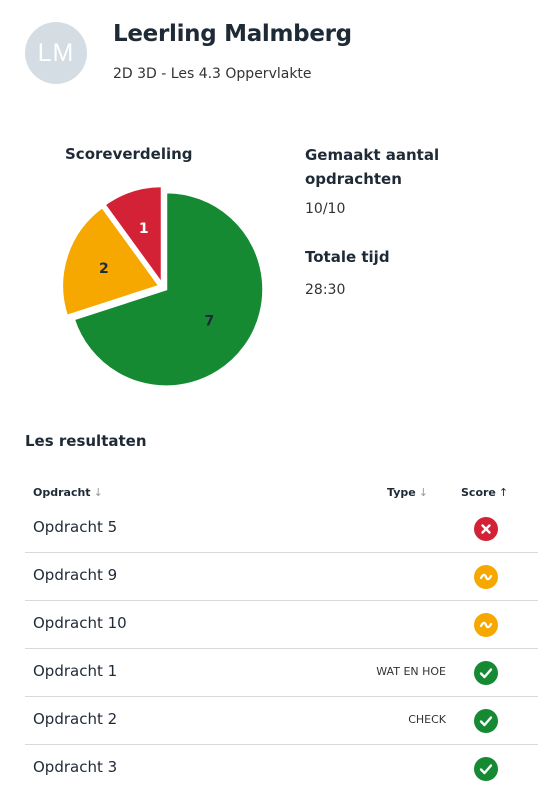  Describe the element at coordinates (281, 577) in the screenshot. I see `table-row: Opdracht 9` at that location.